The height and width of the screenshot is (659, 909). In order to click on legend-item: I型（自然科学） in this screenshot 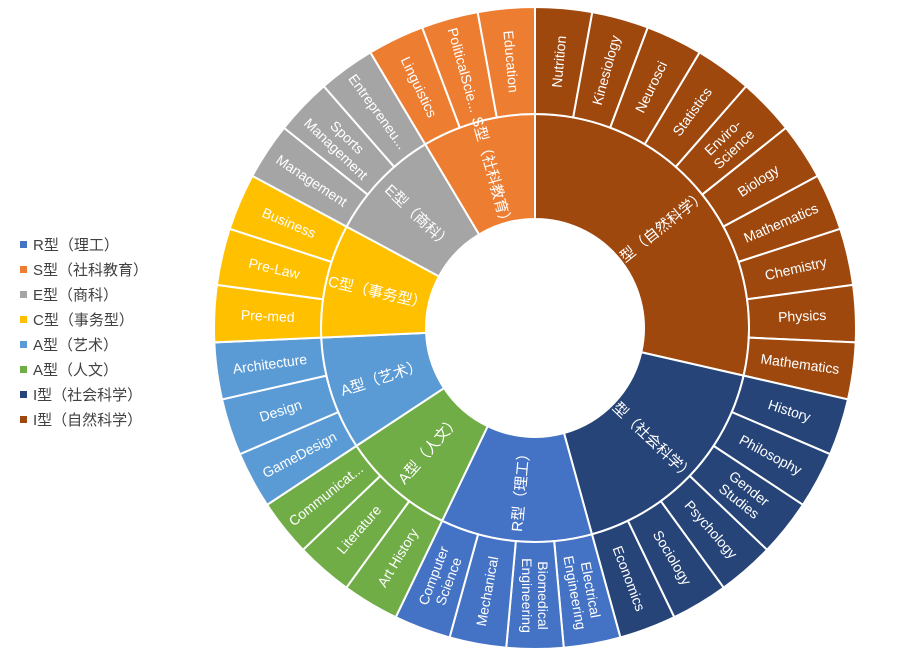, I will do `click(84, 419)`.